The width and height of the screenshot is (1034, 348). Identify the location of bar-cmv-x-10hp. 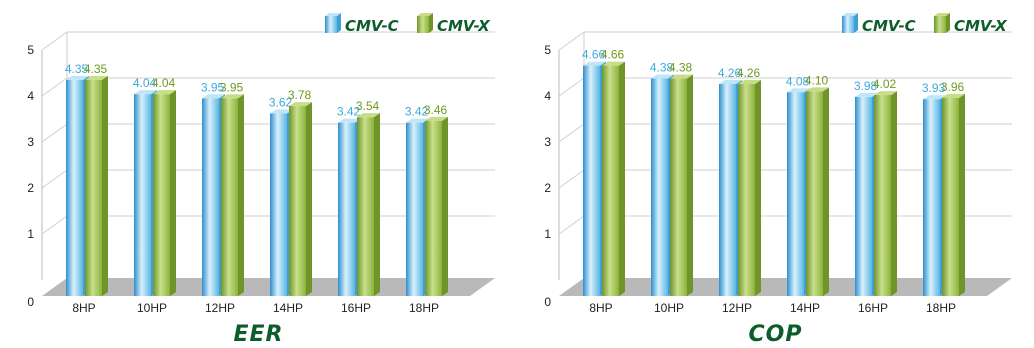
(164, 193).